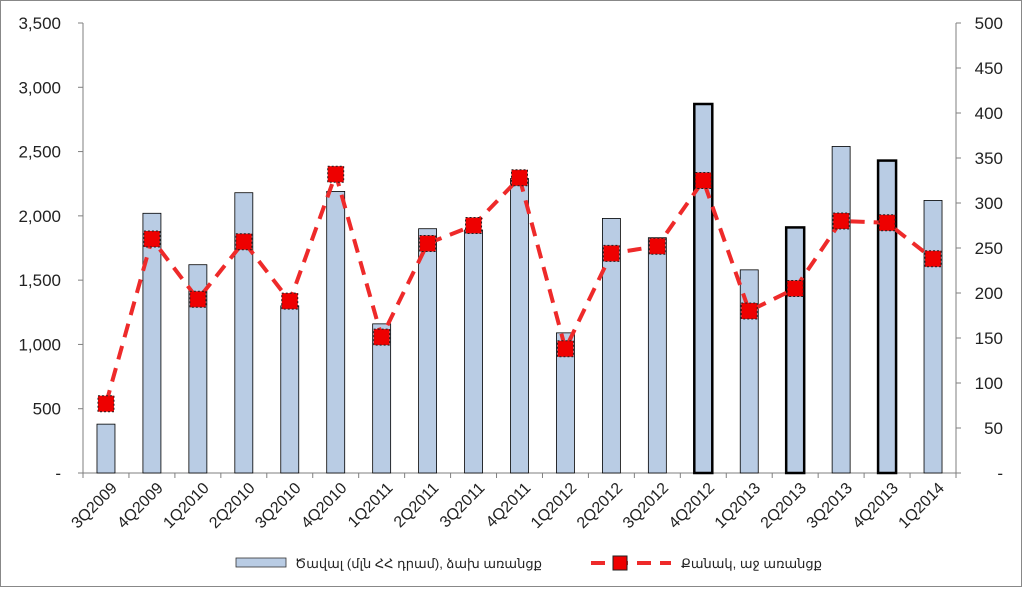 This screenshot has width=1022, height=591. I want to click on bar-3Q2013, so click(841, 310).